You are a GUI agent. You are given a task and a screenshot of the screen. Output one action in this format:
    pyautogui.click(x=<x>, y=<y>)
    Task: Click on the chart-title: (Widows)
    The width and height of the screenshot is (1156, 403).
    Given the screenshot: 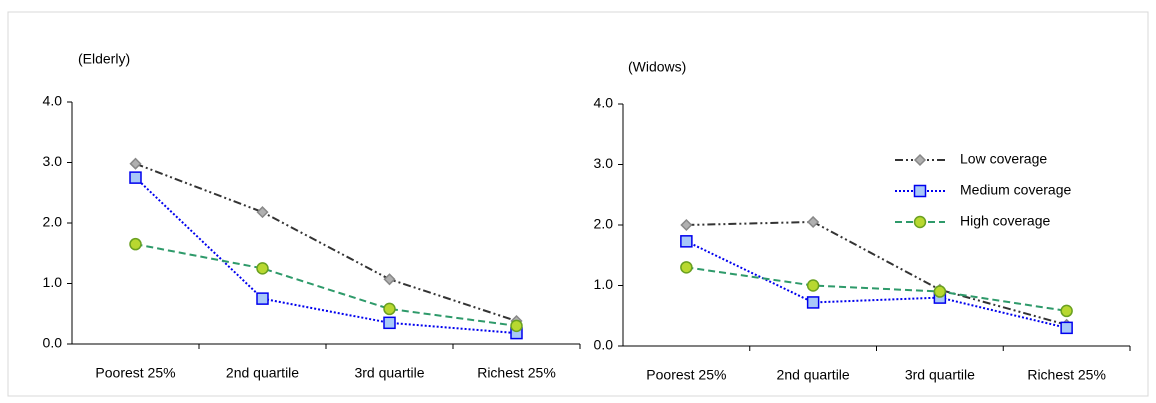 What is the action you would take?
    pyautogui.click(x=657, y=67)
    